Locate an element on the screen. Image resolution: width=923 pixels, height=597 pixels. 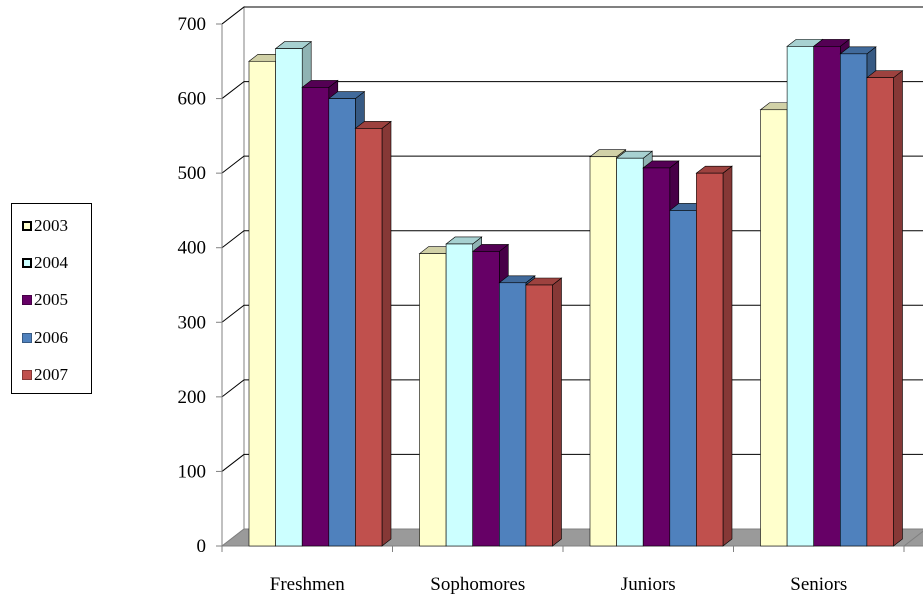
legend-swatch-2007 is located at coordinates (27, 375).